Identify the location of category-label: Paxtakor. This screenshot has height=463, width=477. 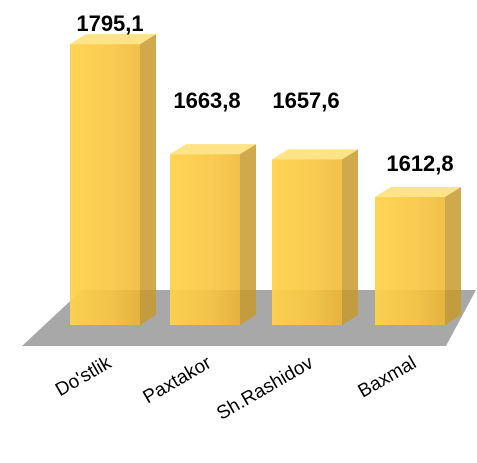
(178, 380).